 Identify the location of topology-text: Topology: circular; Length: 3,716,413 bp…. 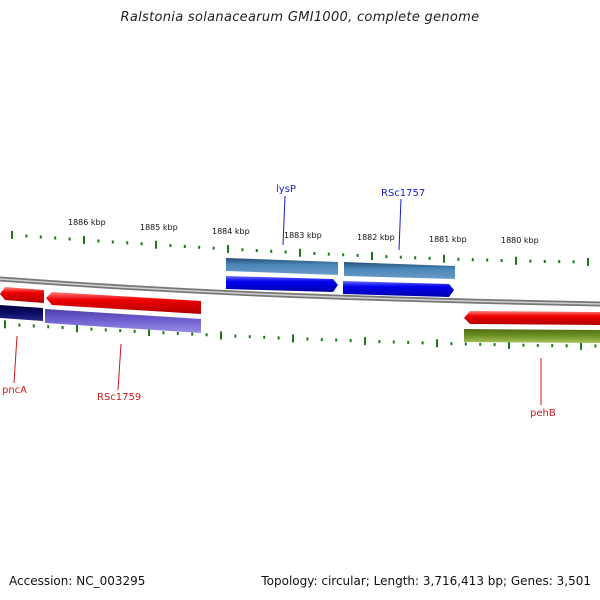
(426, 581).